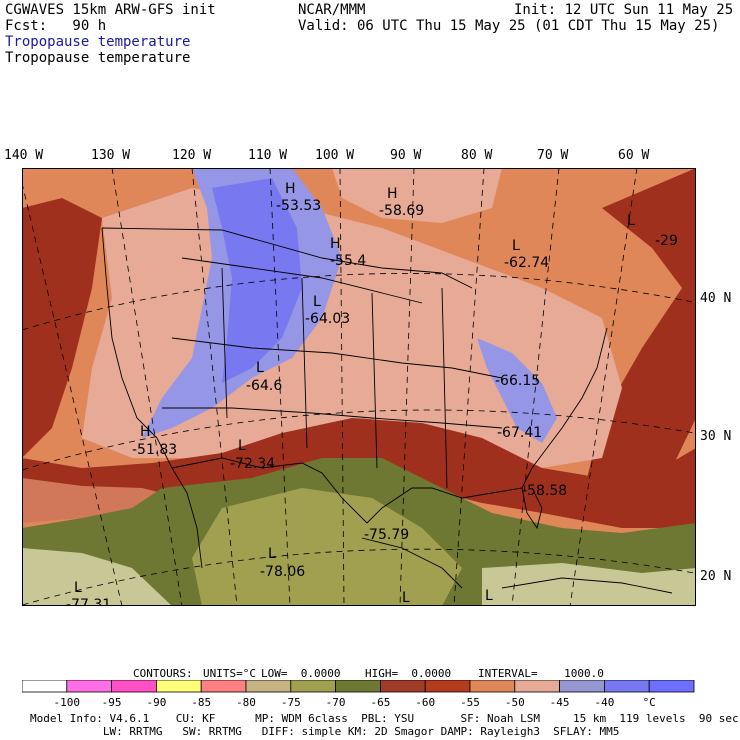 The width and height of the screenshot is (740, 740). What do you see at coordinates (666, 241) in the screenshot?
I see `extremum-value: -29` at bounding box center [666, 241].